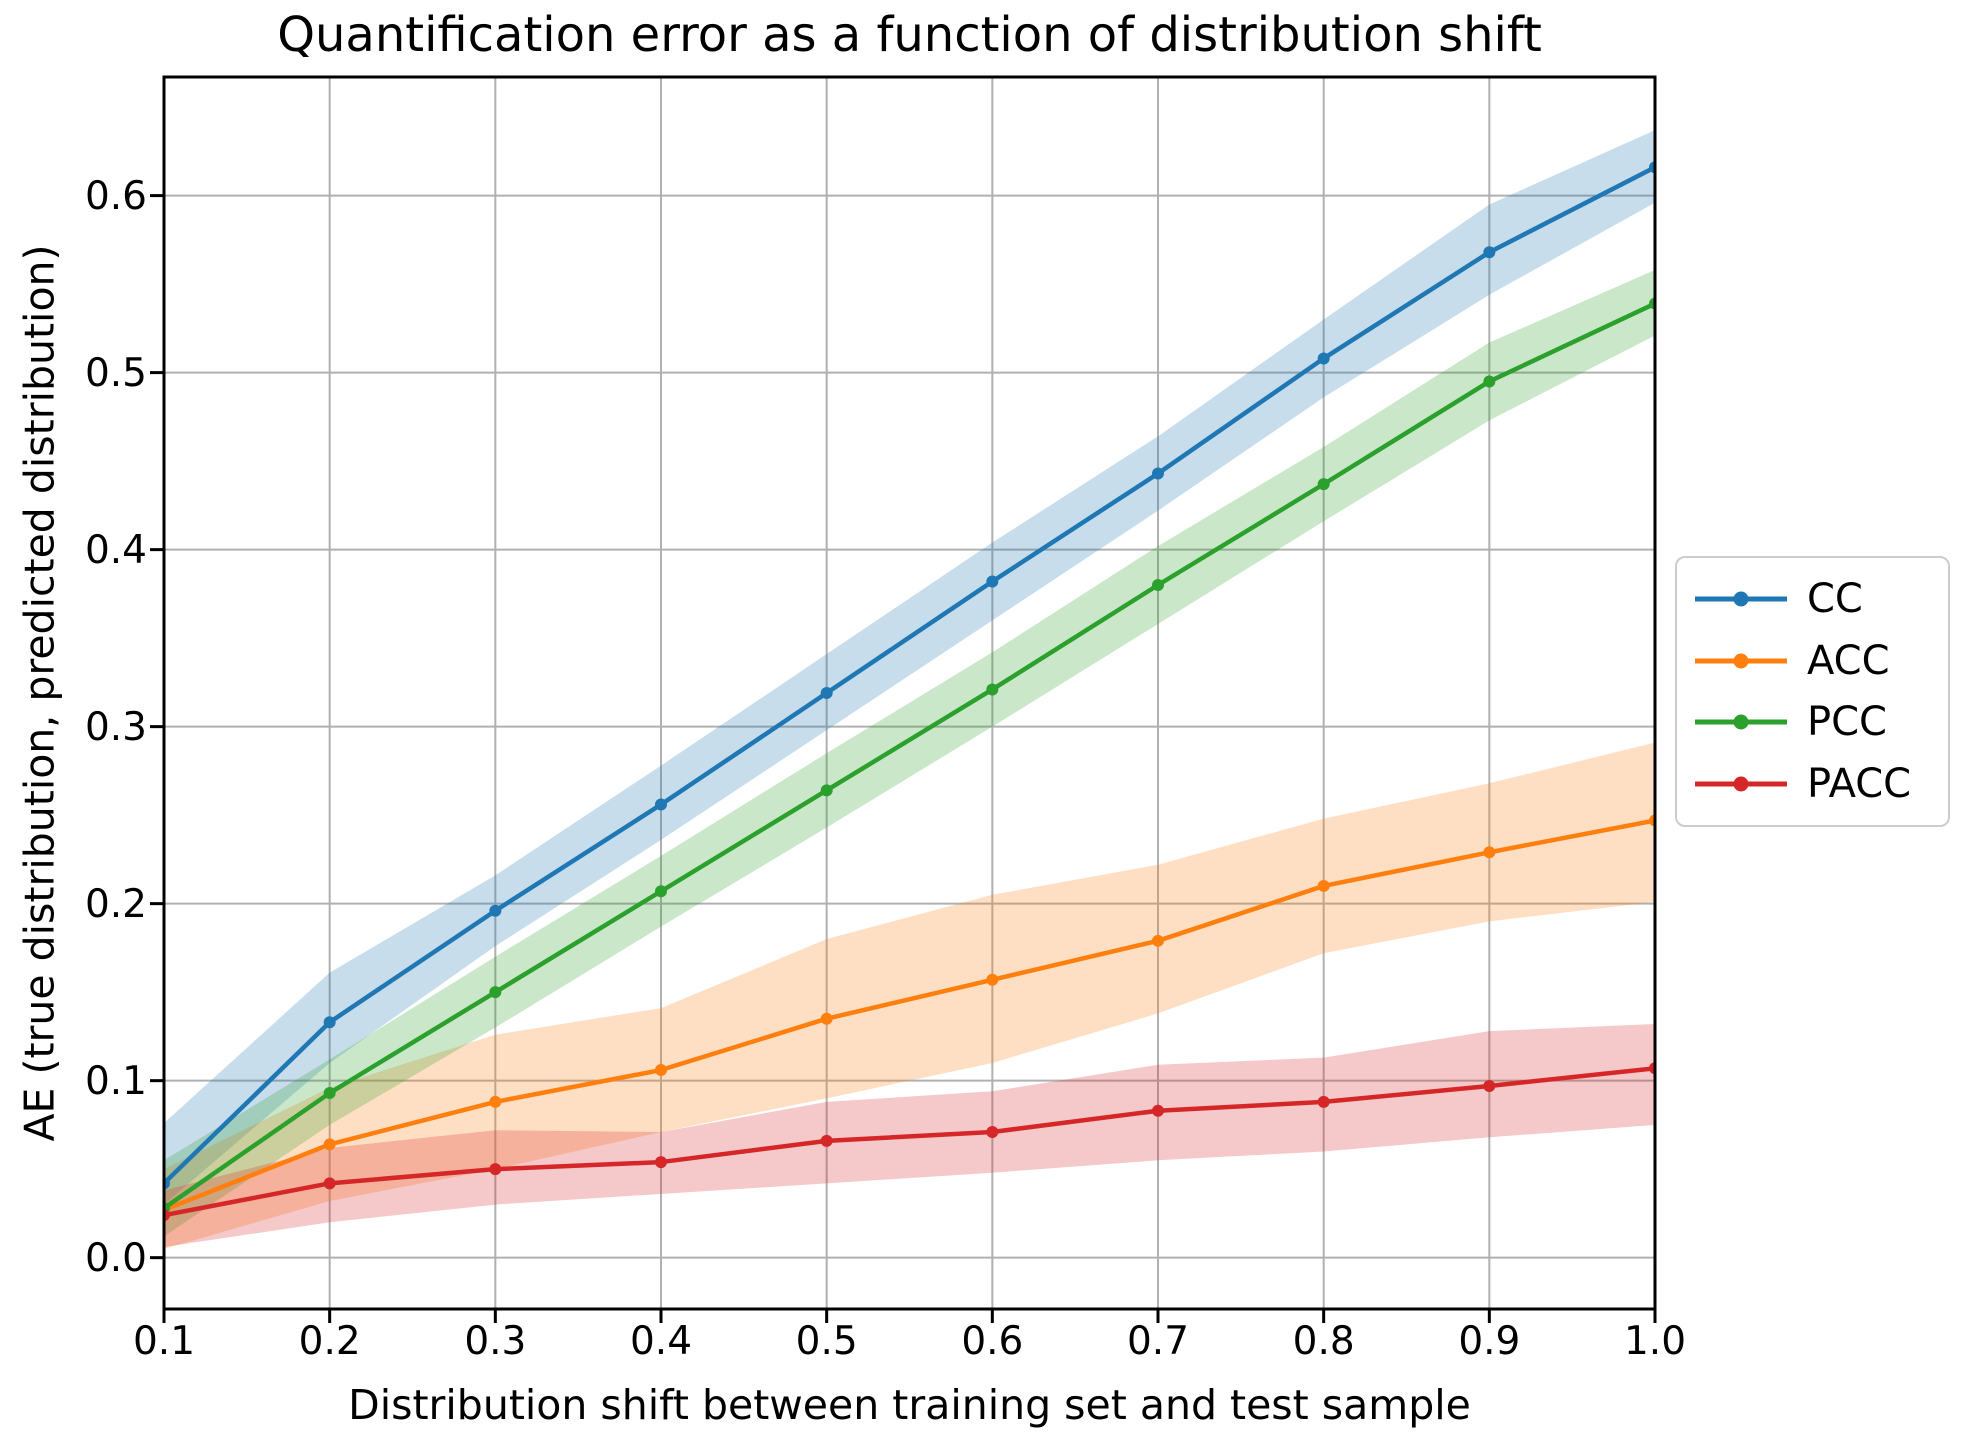 This screenshot has width=1969, height=1446. I want to click on data-point-ACC-0.2, so click(329, 1144).